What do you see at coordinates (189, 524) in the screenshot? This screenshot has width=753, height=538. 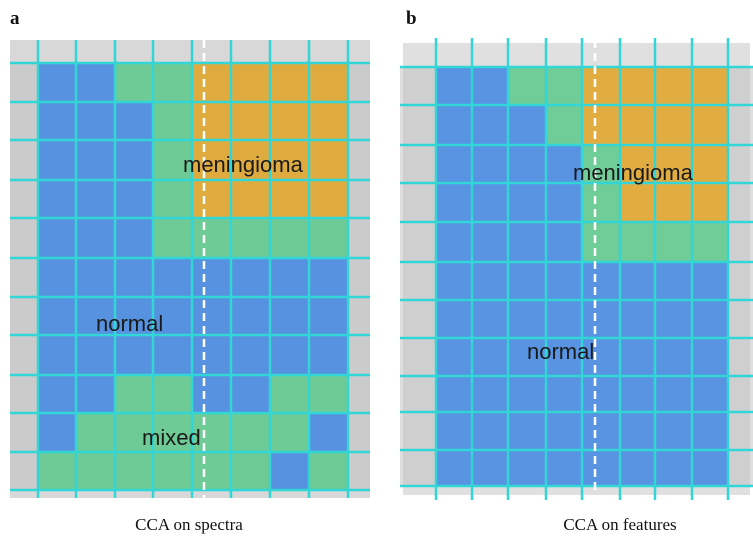 I see `caption: CCA on spectra` at bounding box center [189, 524].